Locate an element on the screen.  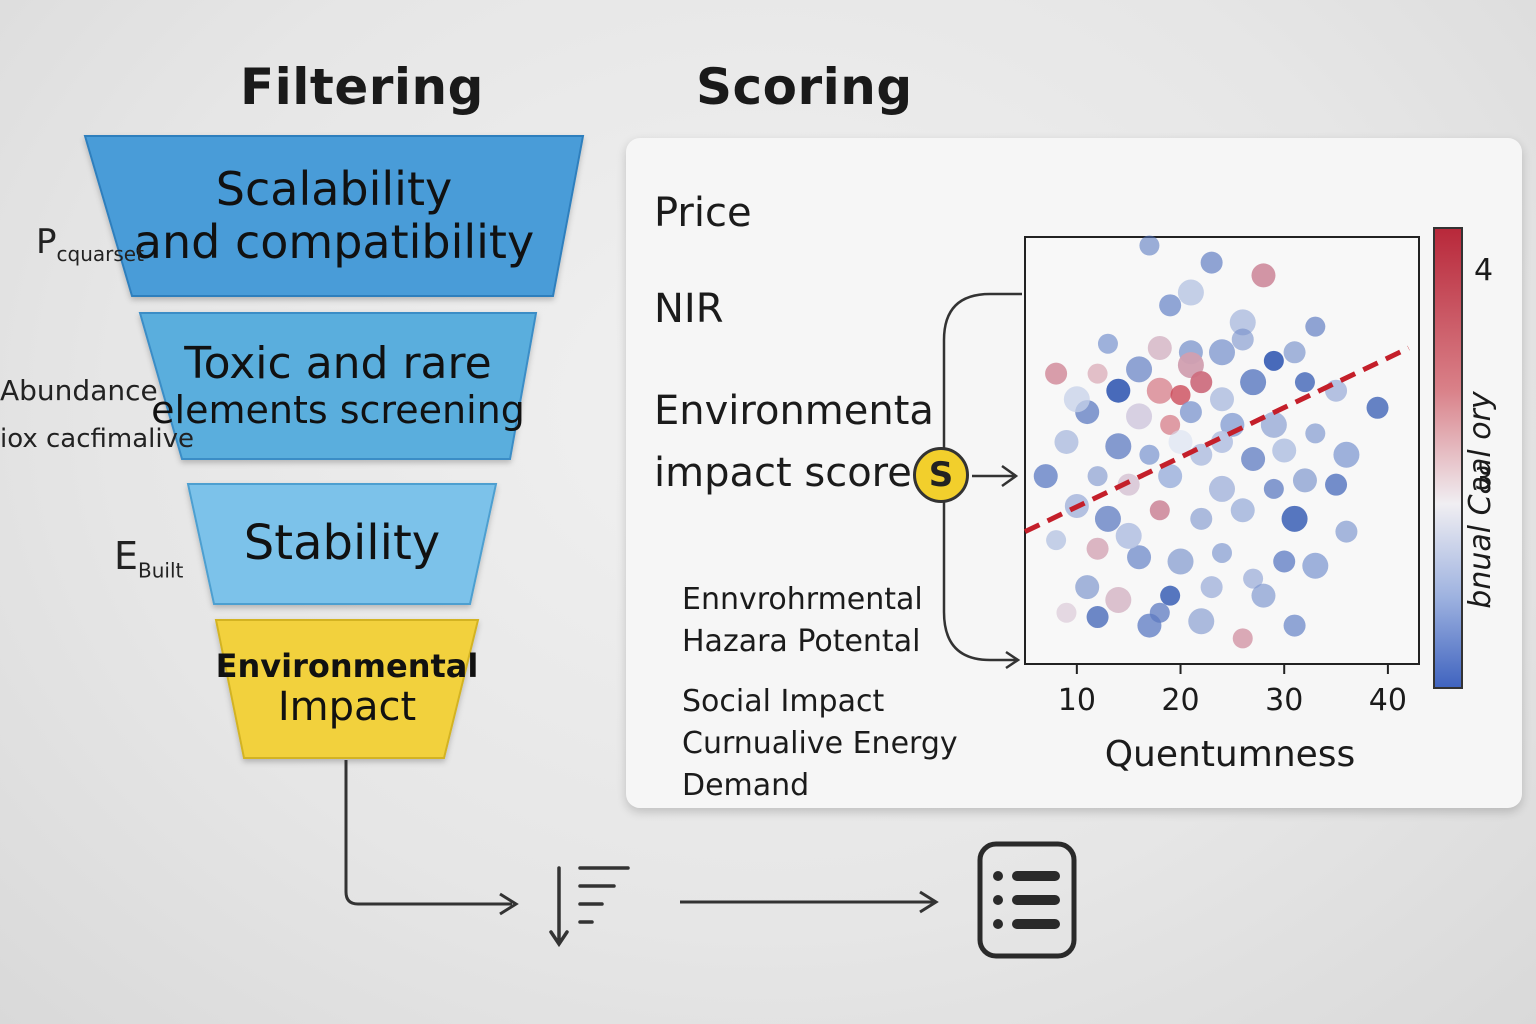
x-tick-label: 40 is located at coordinates (1388, 700).